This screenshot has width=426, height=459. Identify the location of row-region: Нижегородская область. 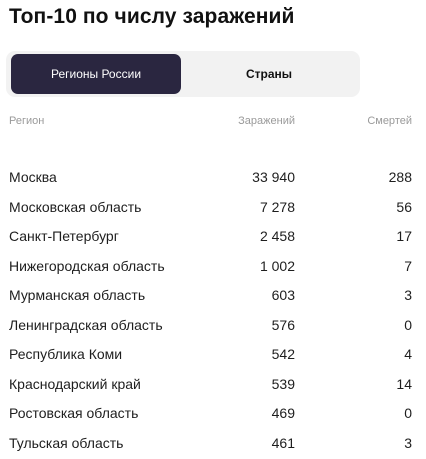
(87, 265).